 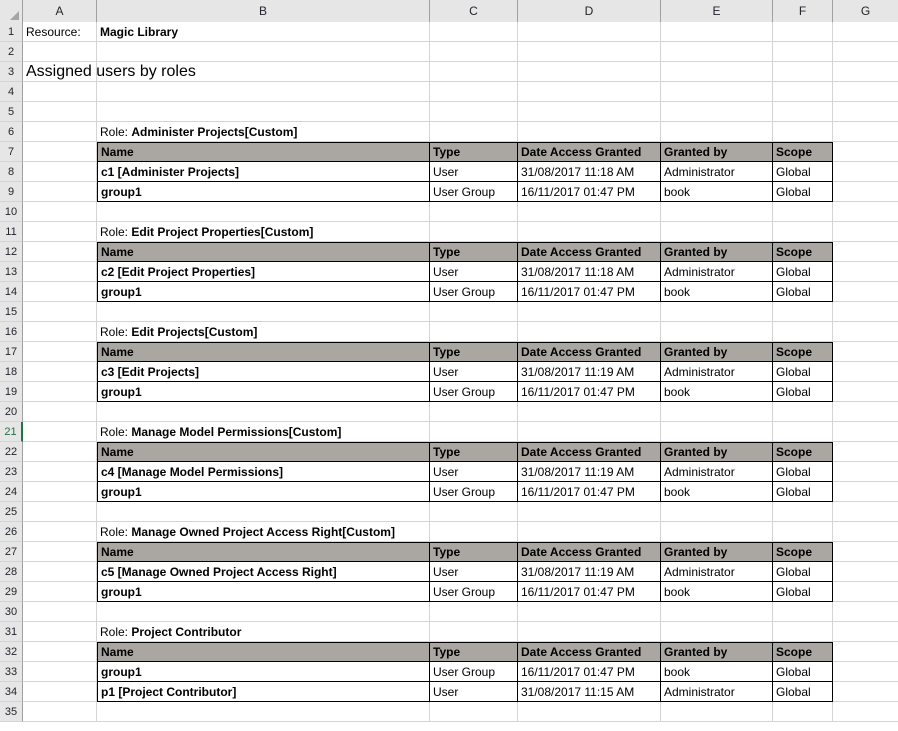 I want to click on row-header-27: 27, so click(x=11, y=552).